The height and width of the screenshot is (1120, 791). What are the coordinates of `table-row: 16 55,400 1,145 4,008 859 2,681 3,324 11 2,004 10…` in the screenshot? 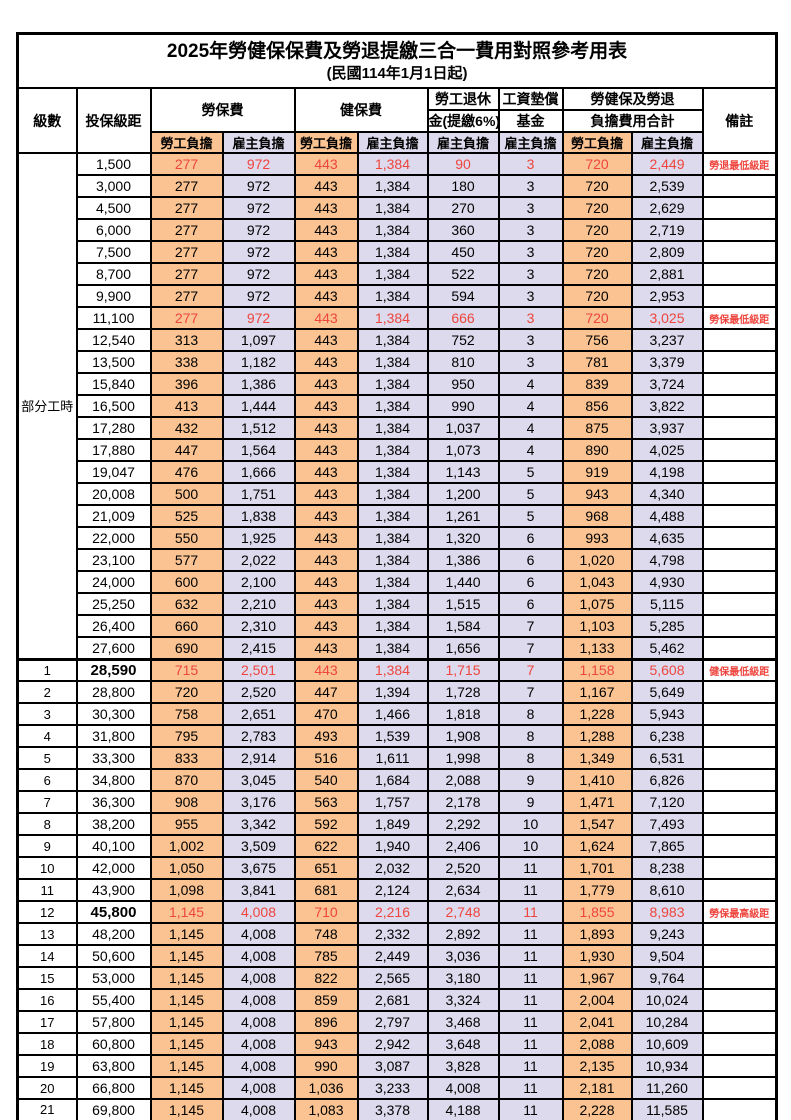 It's located at (397, 1000).